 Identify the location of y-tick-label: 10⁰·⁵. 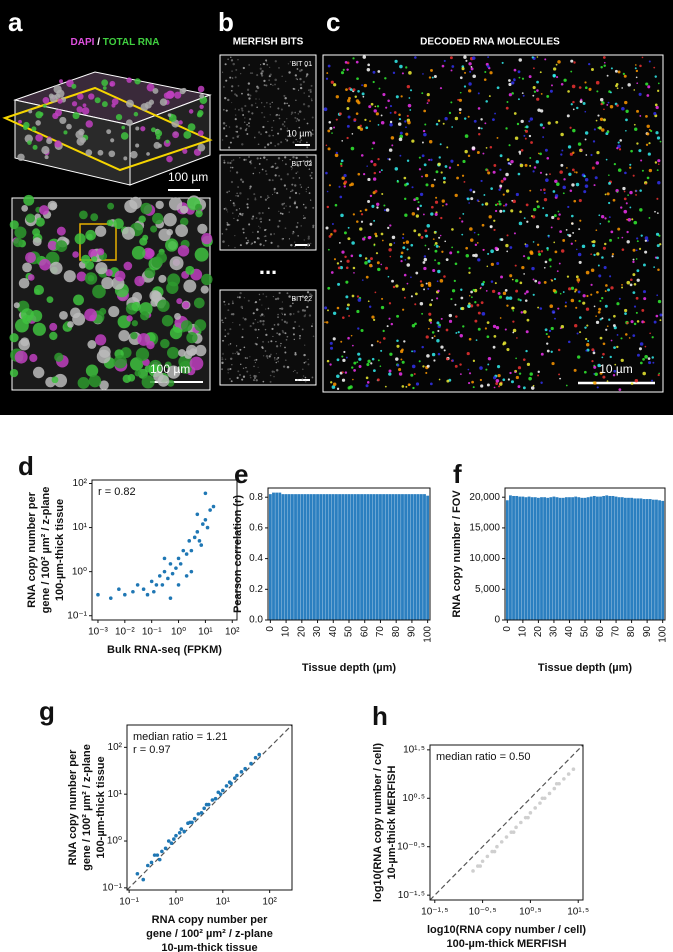
(413, 798).